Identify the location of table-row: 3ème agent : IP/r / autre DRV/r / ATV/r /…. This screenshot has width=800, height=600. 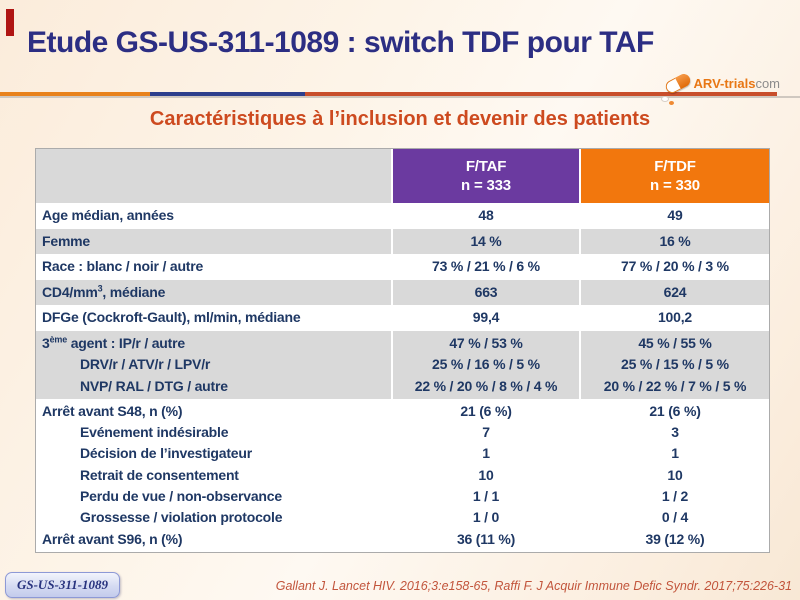
(402, 364).